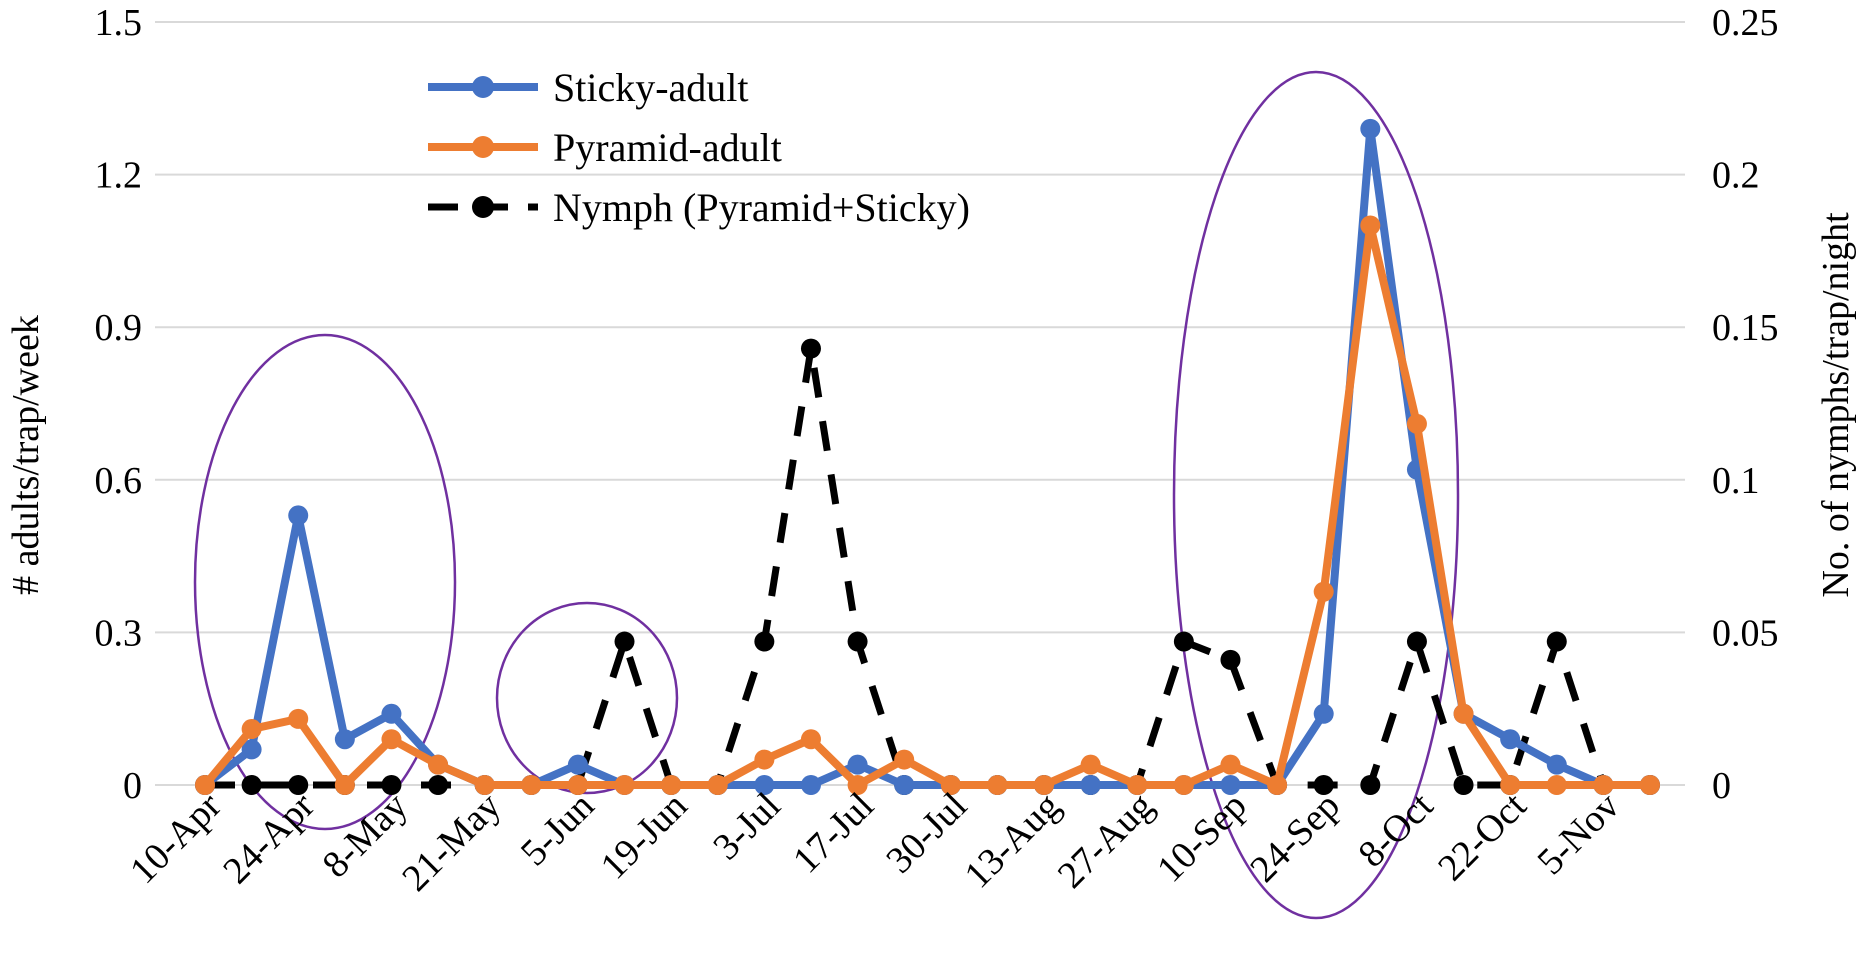 Image resolution: width=1871 pixels, height=955 pixels. I want to click on ellipse-apr-may, so click(325, 582).